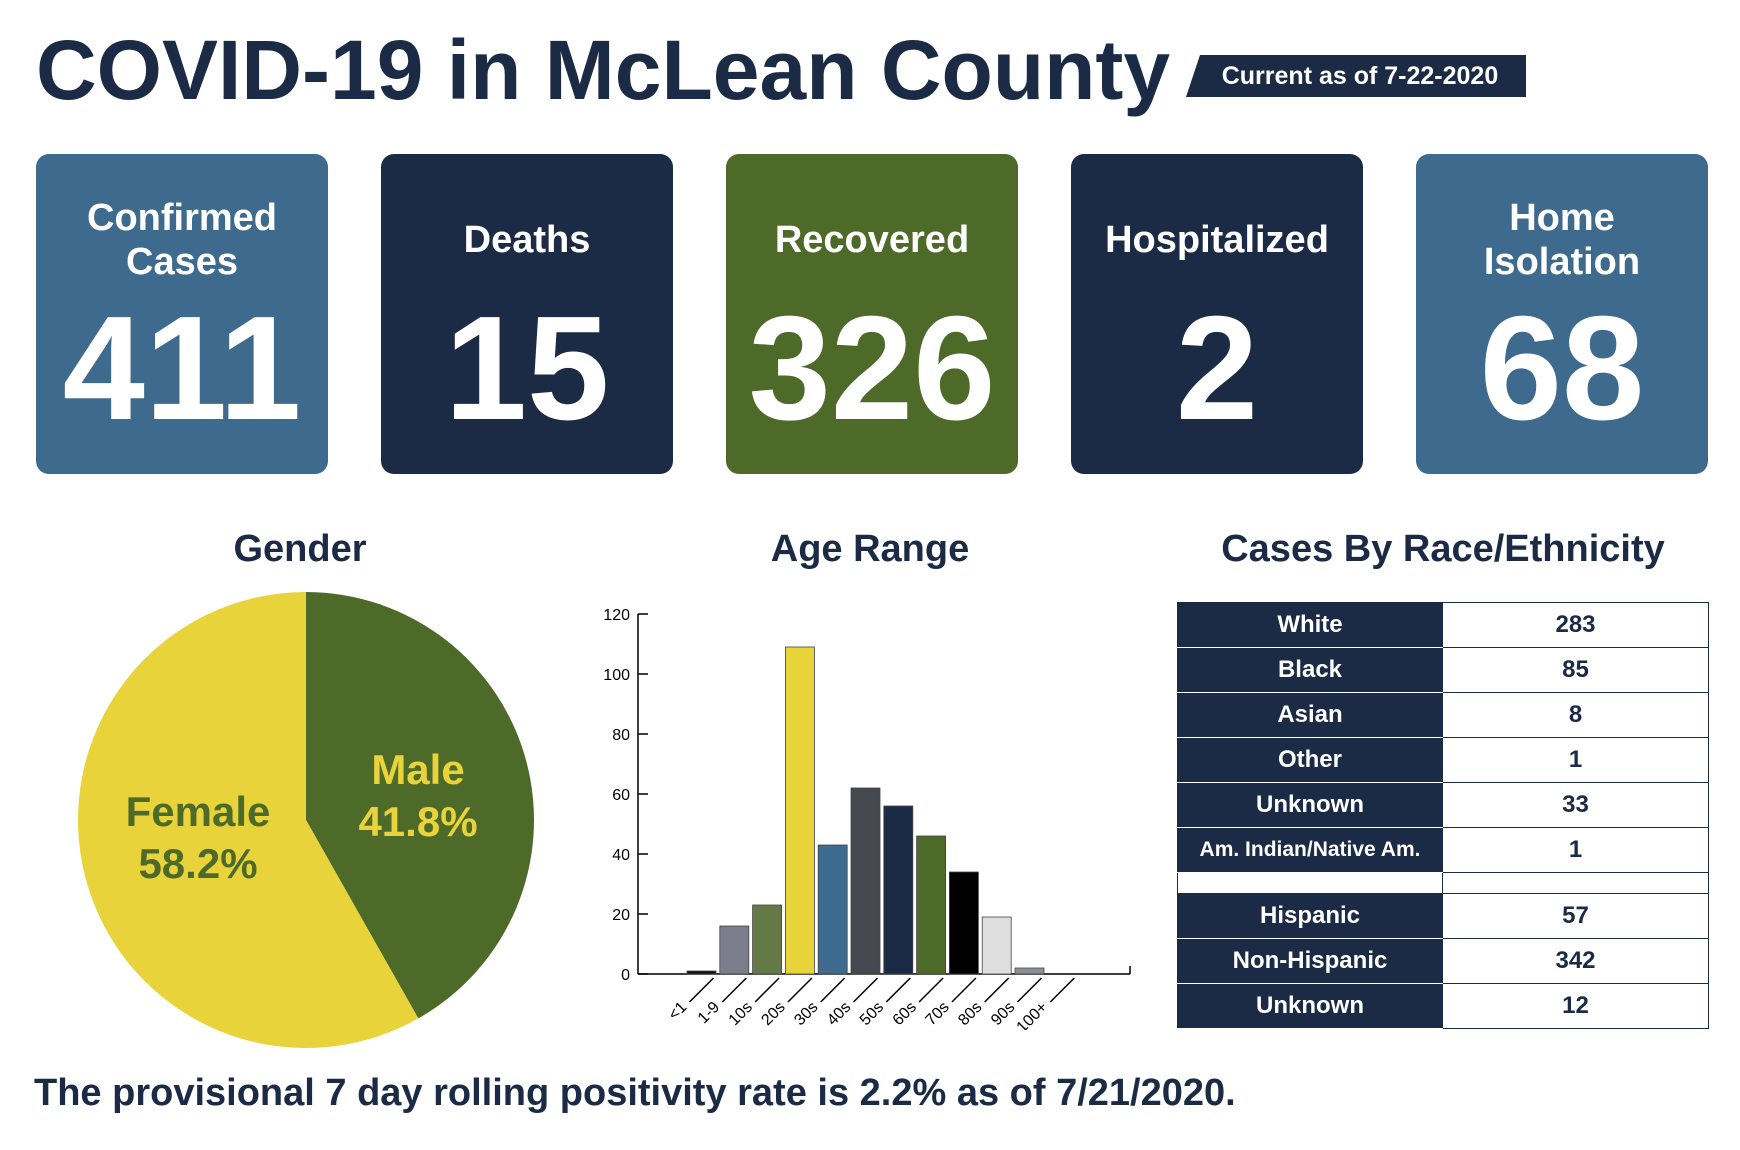  What do you see at coordinates (1443, 883) in the screenshot?
I see `table-spacer-row` at bounding box center [1443, 883].